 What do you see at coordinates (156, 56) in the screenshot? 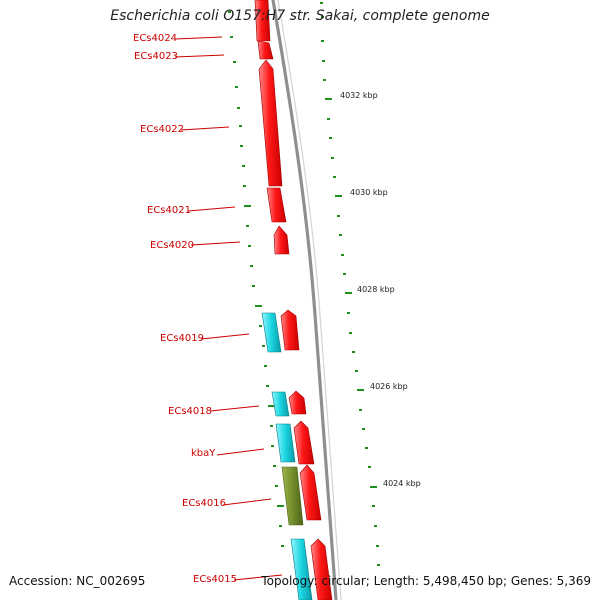
I see `gene-label-1: ECs4023` at bounding box center [156, 56].